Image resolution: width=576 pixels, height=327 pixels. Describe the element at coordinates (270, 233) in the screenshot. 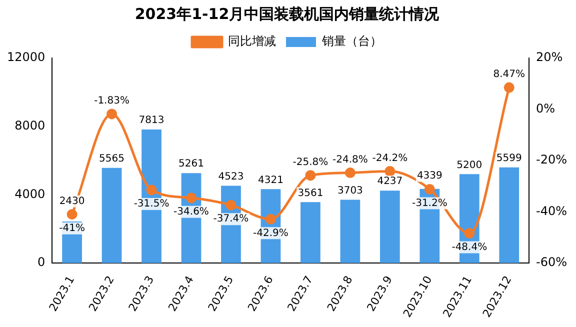

I see `data-label: -42.9%` at that location.